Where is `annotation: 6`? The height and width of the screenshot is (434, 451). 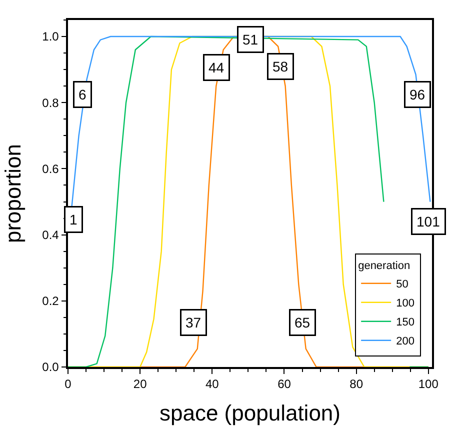 annotation: 6 is located at coordinates (82, 94).